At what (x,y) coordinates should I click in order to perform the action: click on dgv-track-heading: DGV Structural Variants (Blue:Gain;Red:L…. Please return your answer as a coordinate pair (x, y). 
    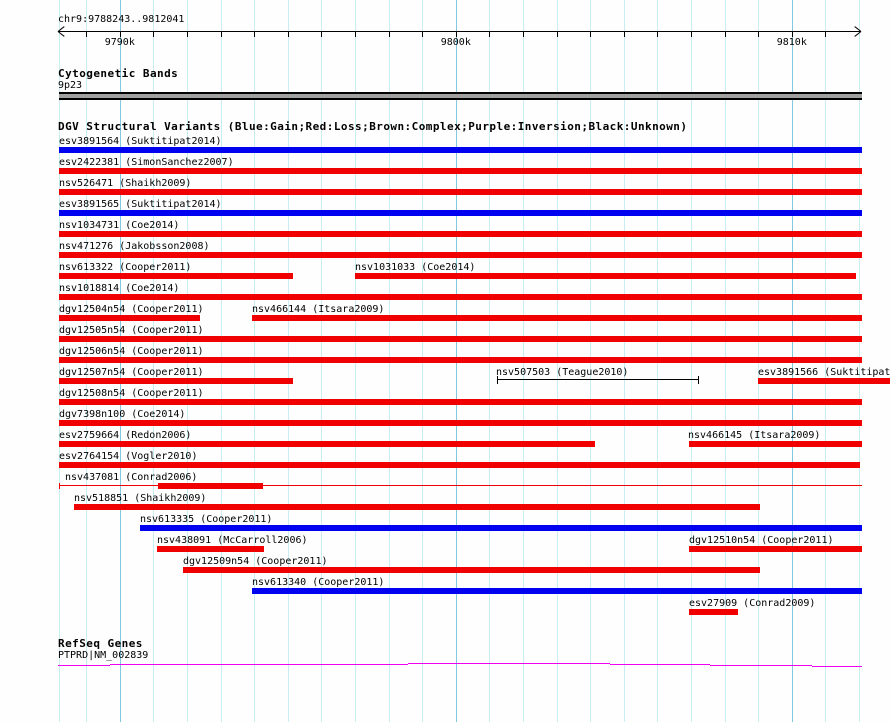
    Looking at the image, I should click on (373, 126).